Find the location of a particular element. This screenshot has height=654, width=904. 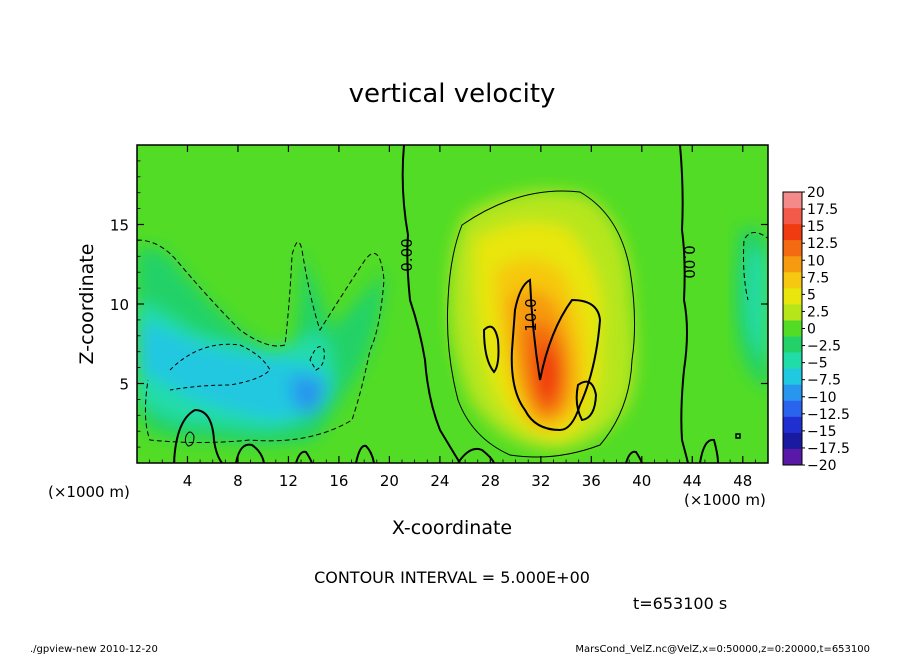

x-tick-label-10: 44 is located at coordinates (692, 481).